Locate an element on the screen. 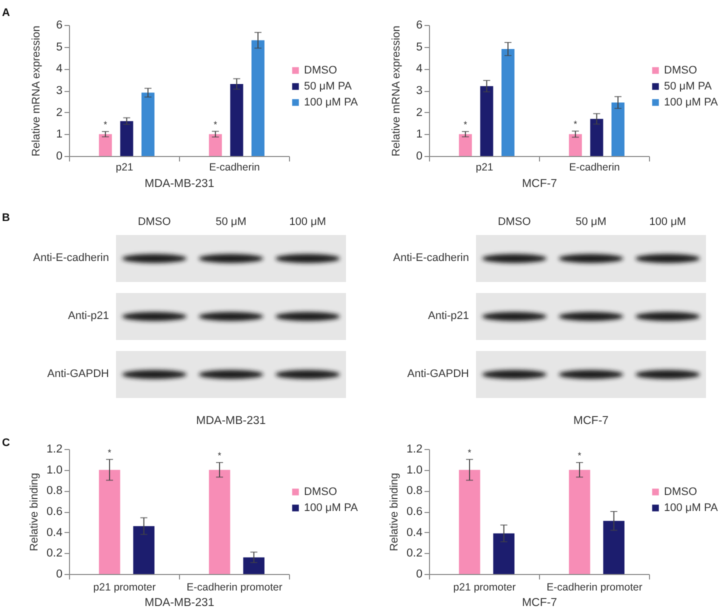 The width and height of the screenshot is (720, 612). text: MDA-MB-231 is located at coordinates (231, 421).